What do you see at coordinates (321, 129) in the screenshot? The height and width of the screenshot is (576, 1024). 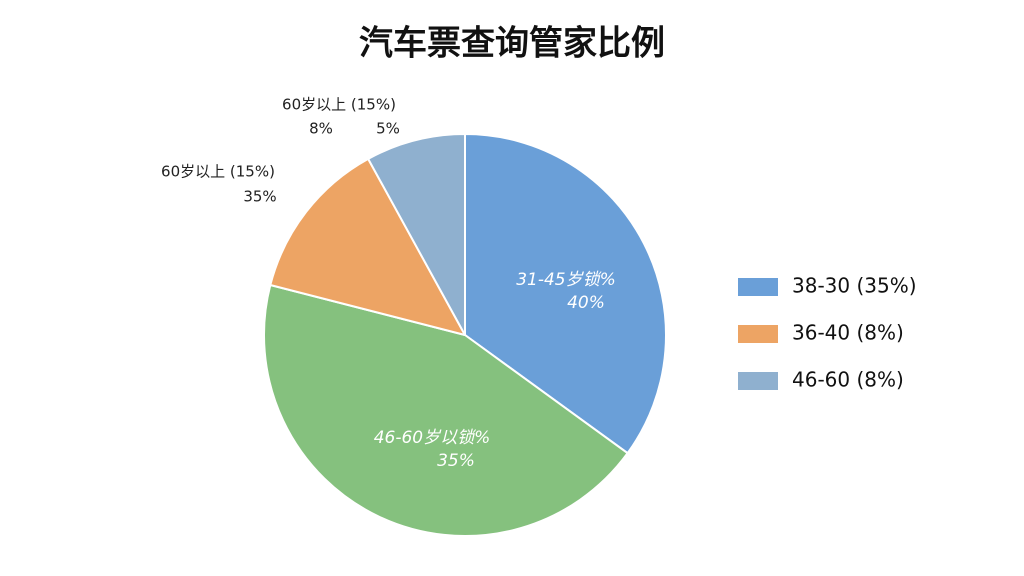 I see `slice-label: 8%` at bounding box center [321, 129].